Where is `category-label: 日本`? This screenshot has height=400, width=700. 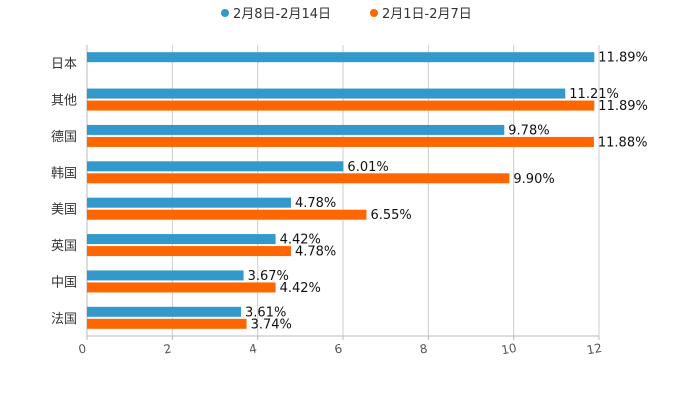
category-label: 日本 is located at coordinates (64, 64).